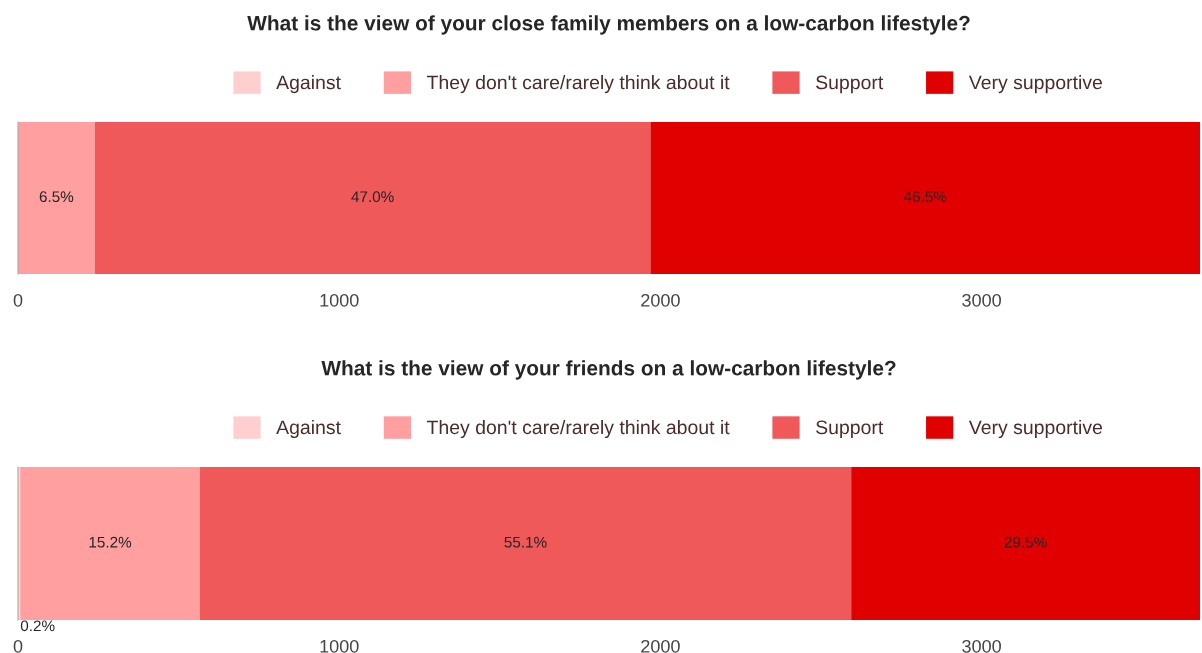 Image resolution: width=1202 pixels, height=653 pixels. I want to click on annotation: 47.0%, so click(372, 197).